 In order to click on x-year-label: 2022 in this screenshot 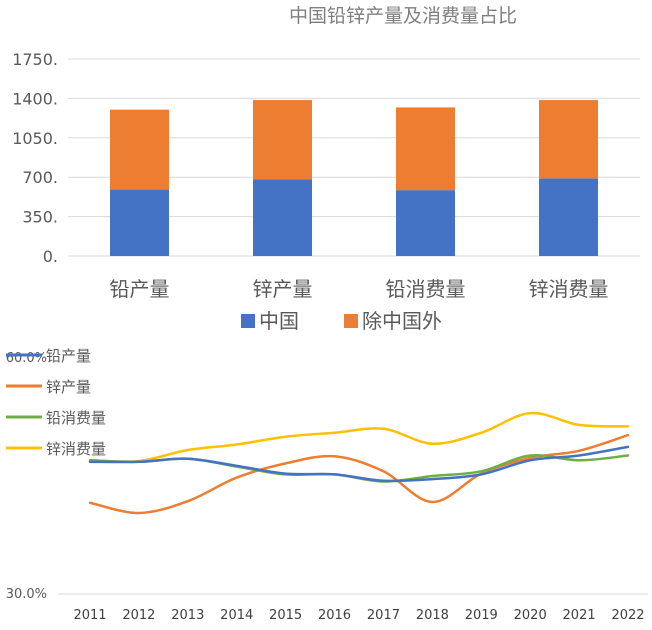, I will do `click(627, 615)`.